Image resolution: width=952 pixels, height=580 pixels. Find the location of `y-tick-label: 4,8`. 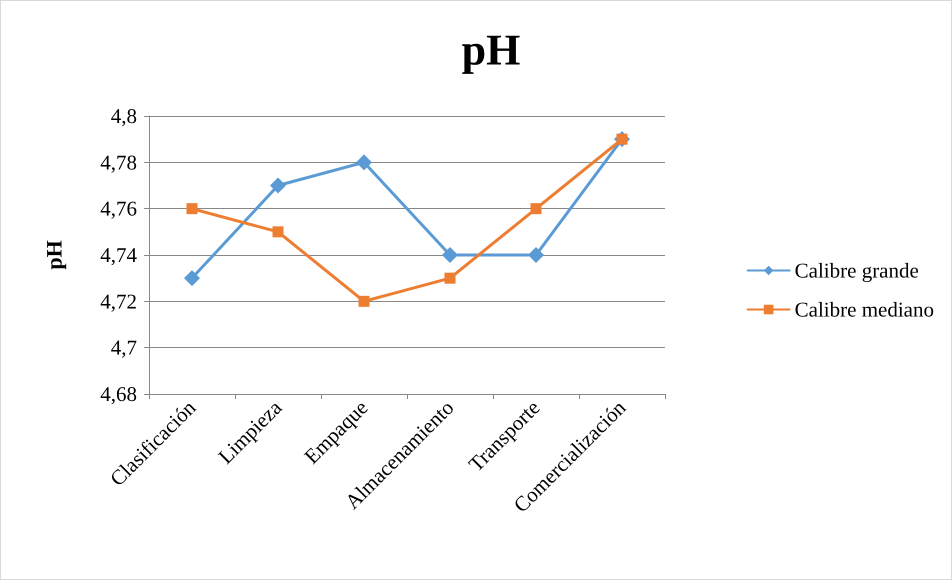

y-tick-label: 4,8 is located at coordinates (123, 116).